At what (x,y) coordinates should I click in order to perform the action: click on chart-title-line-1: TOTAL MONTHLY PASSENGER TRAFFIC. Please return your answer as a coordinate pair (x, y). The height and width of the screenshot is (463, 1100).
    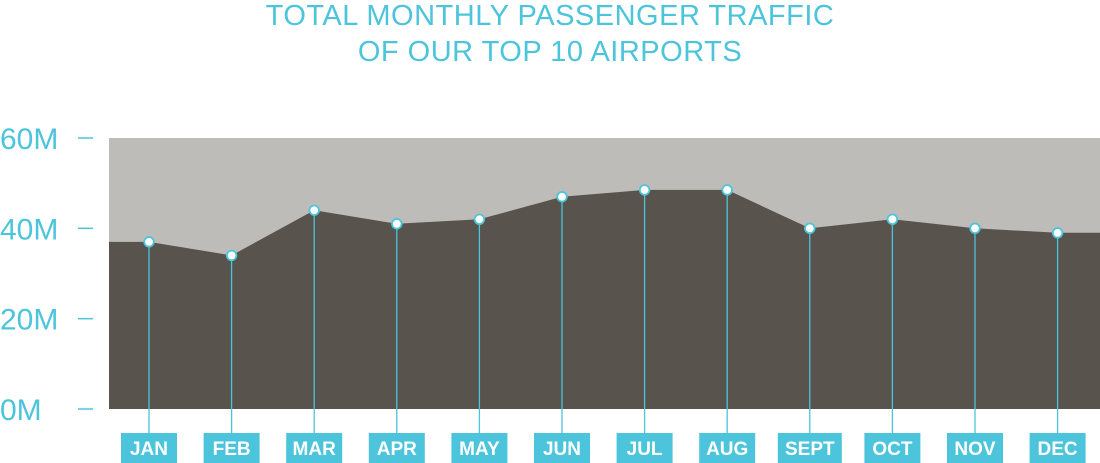
    Looking at the image, I should click on (550, 16).